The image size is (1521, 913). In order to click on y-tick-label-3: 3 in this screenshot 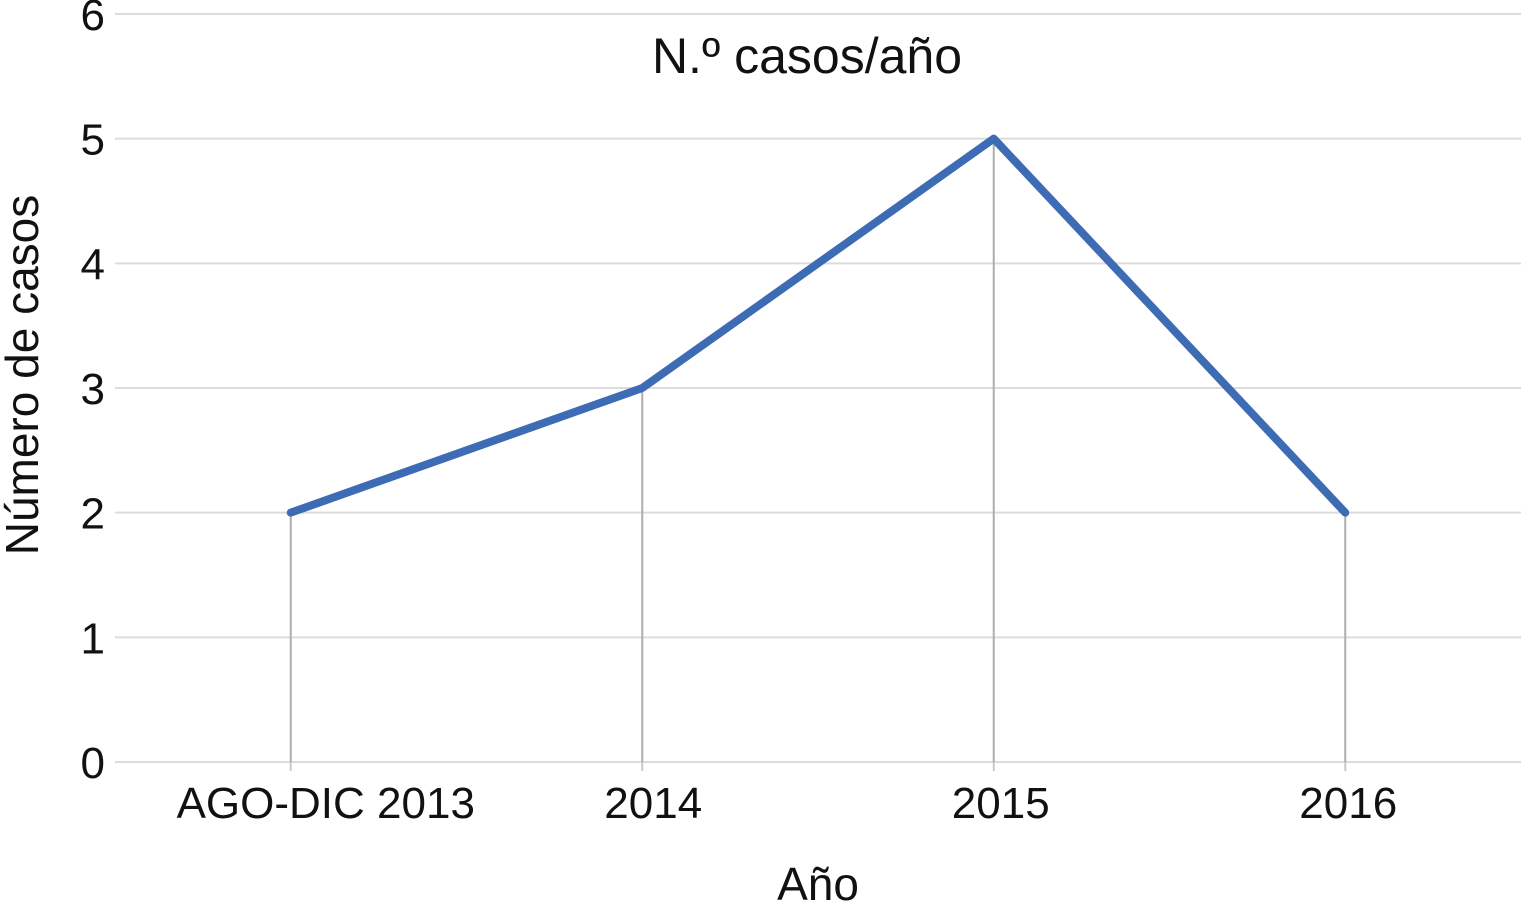, I will do `click(93, 389)`.